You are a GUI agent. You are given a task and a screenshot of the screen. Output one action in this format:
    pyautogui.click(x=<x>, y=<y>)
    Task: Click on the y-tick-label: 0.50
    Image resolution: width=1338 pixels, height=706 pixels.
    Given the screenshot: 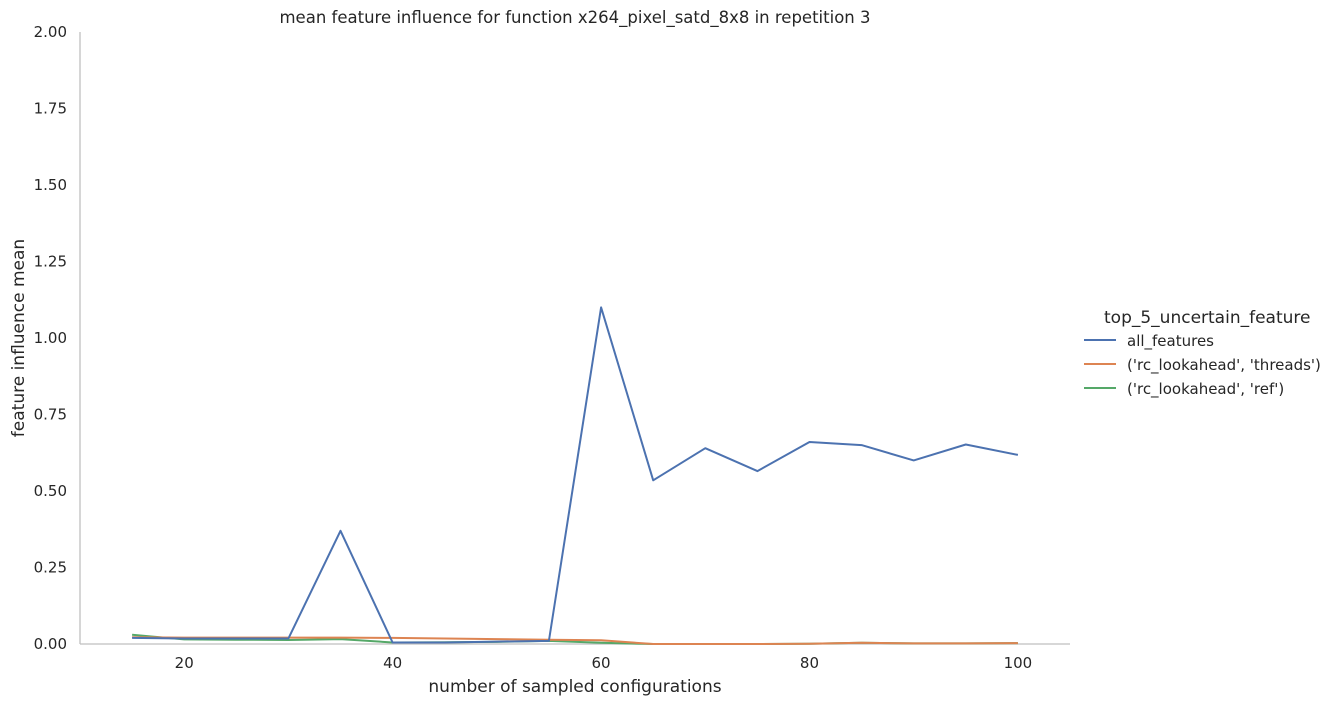 What is the action you would take?
    pyautogui.click(x=50, y=491)
    